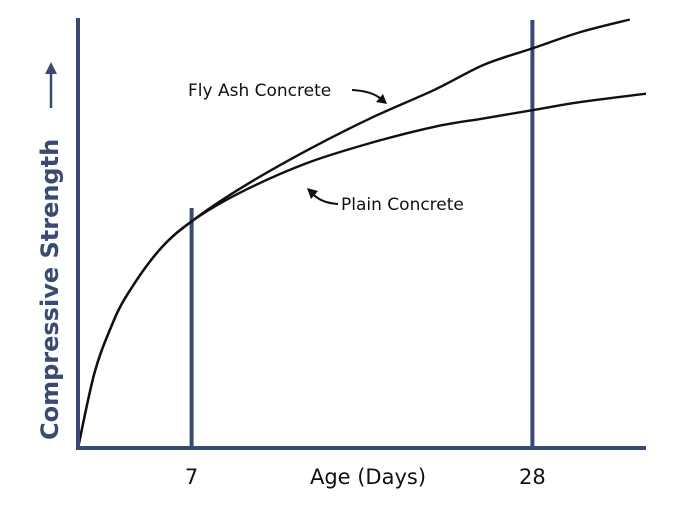  What do you see at coordinates (532, 477) in the screenshot?
I see `x-tick-label-28: 28` at bounding box center [532, 477].